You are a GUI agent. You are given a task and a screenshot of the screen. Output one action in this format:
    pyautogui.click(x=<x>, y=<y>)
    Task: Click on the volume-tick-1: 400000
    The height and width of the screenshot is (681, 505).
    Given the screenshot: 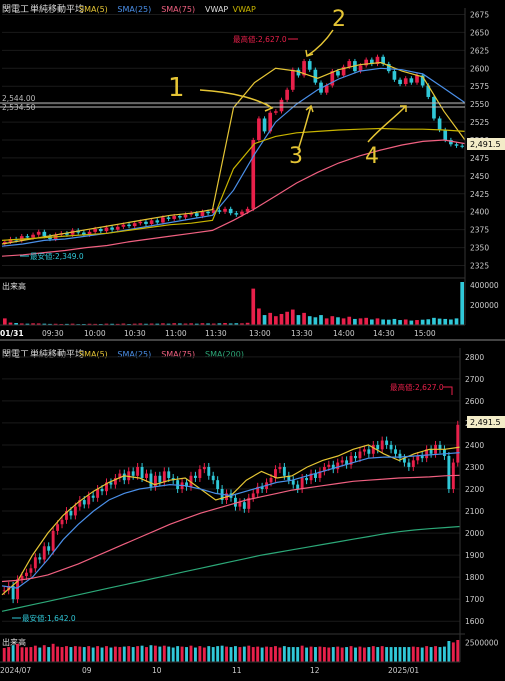 What is the action you would take?
    pyautogui.click(x=484, y=285)
    